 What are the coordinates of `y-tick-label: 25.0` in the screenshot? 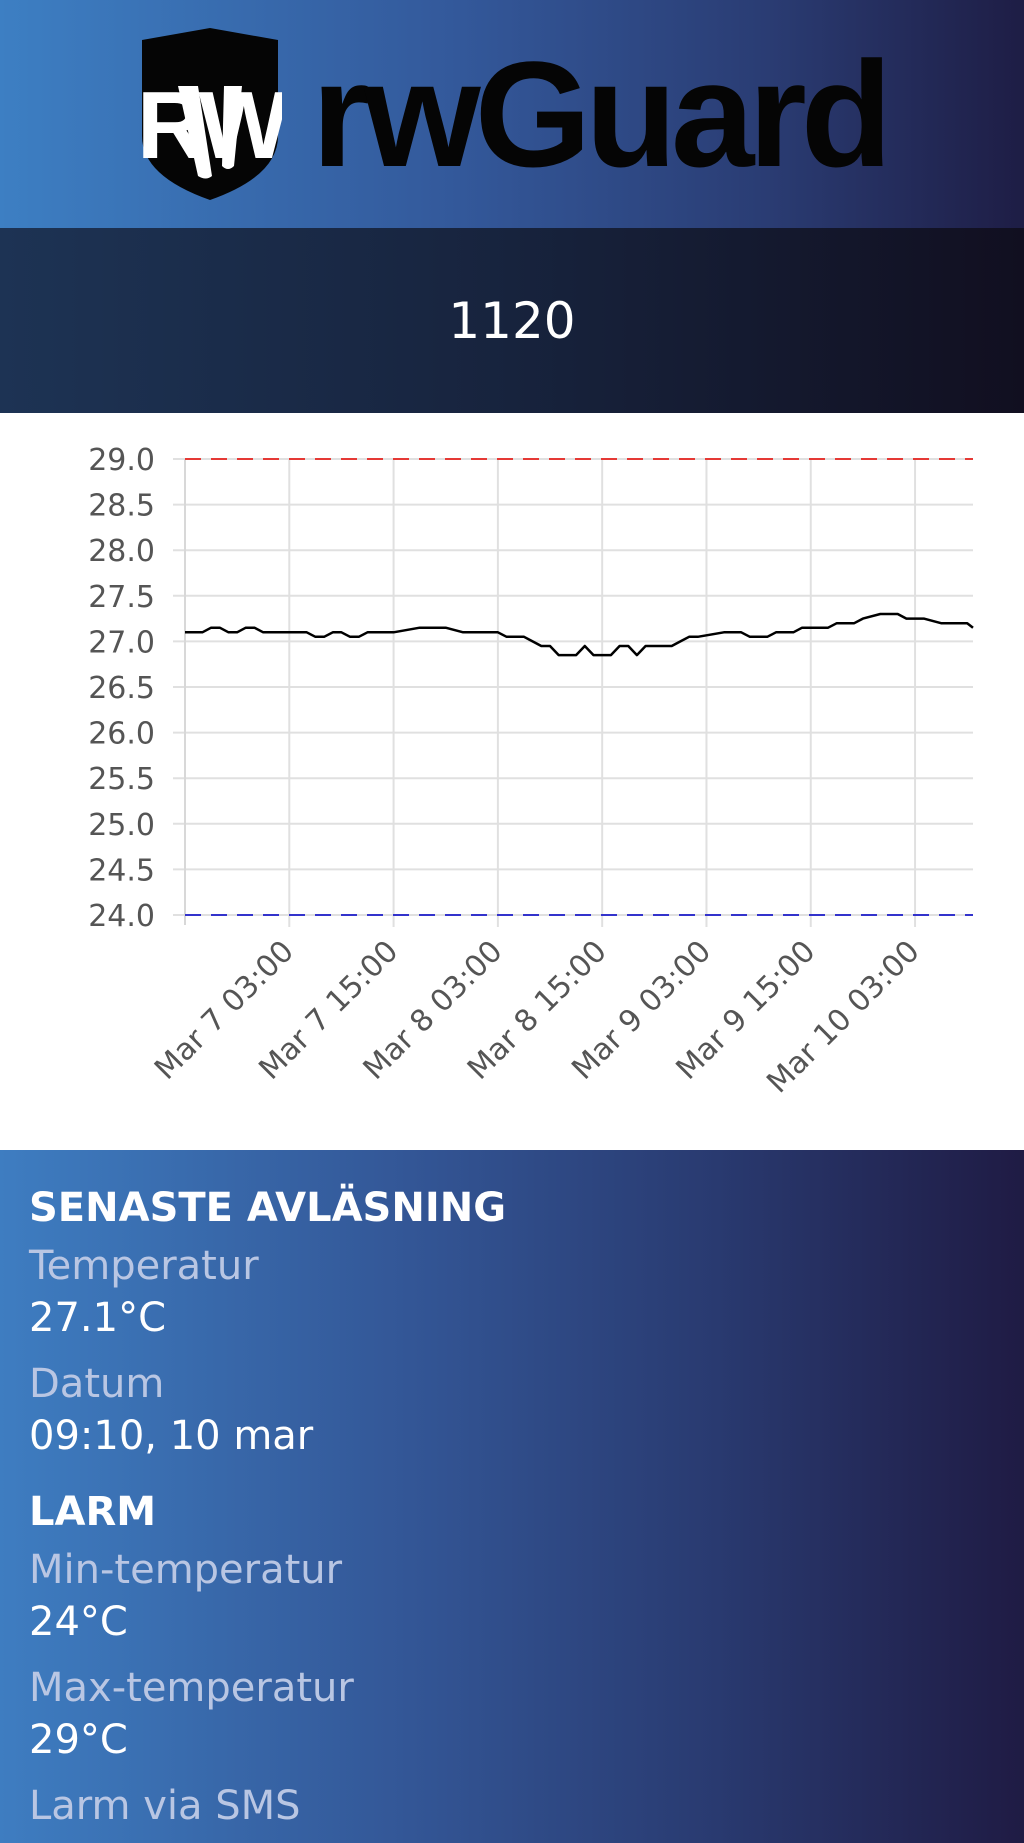 It's located at (121, 825).